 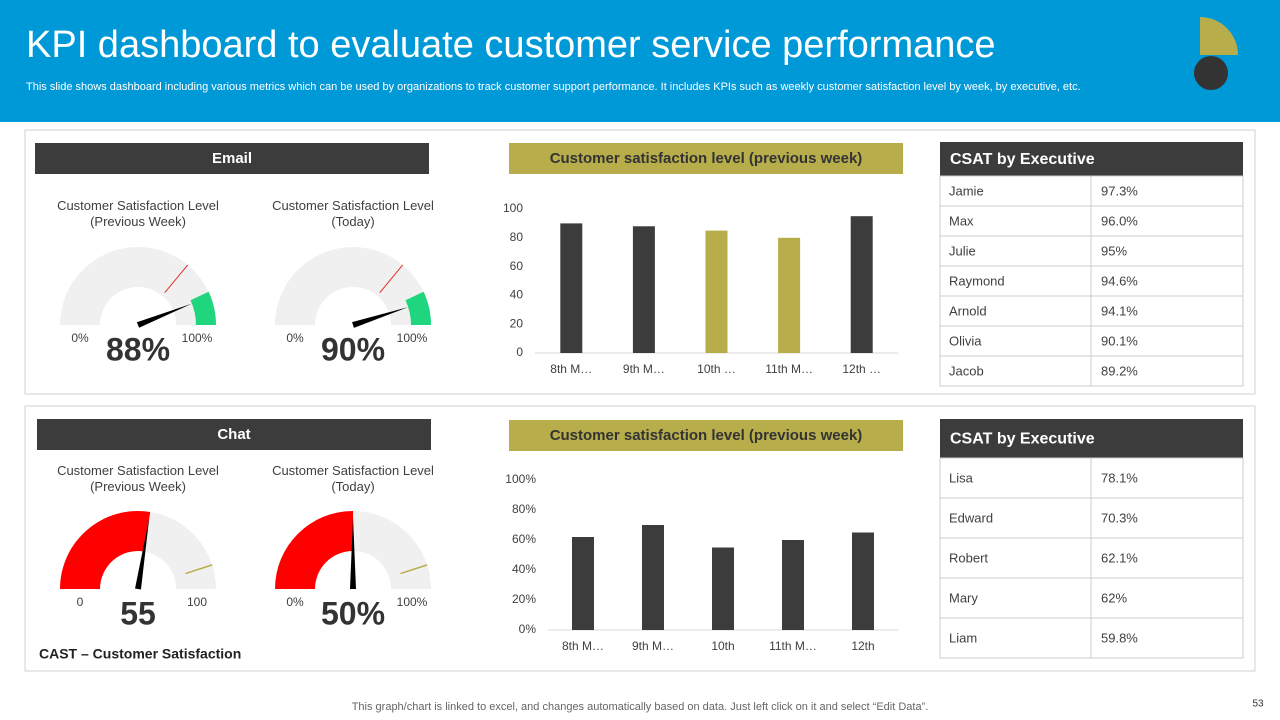 What do you see at coordinates (524, 599) in the screenshot?
I see `y-tick-label: 20%` at bounding box center [524, 599].